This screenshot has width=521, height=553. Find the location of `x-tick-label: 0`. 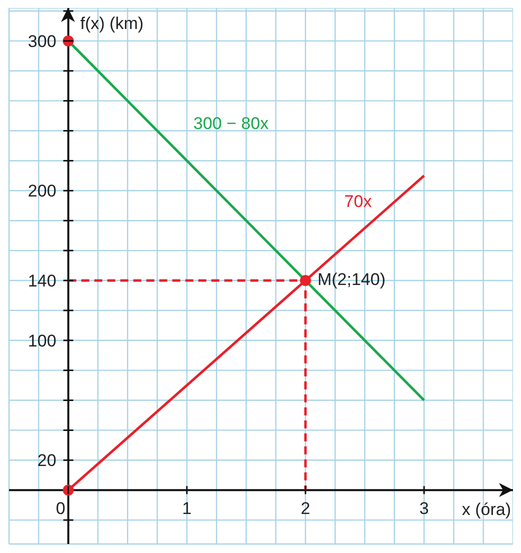

x-tick-label: 0 is located at coordinates (61, 508).